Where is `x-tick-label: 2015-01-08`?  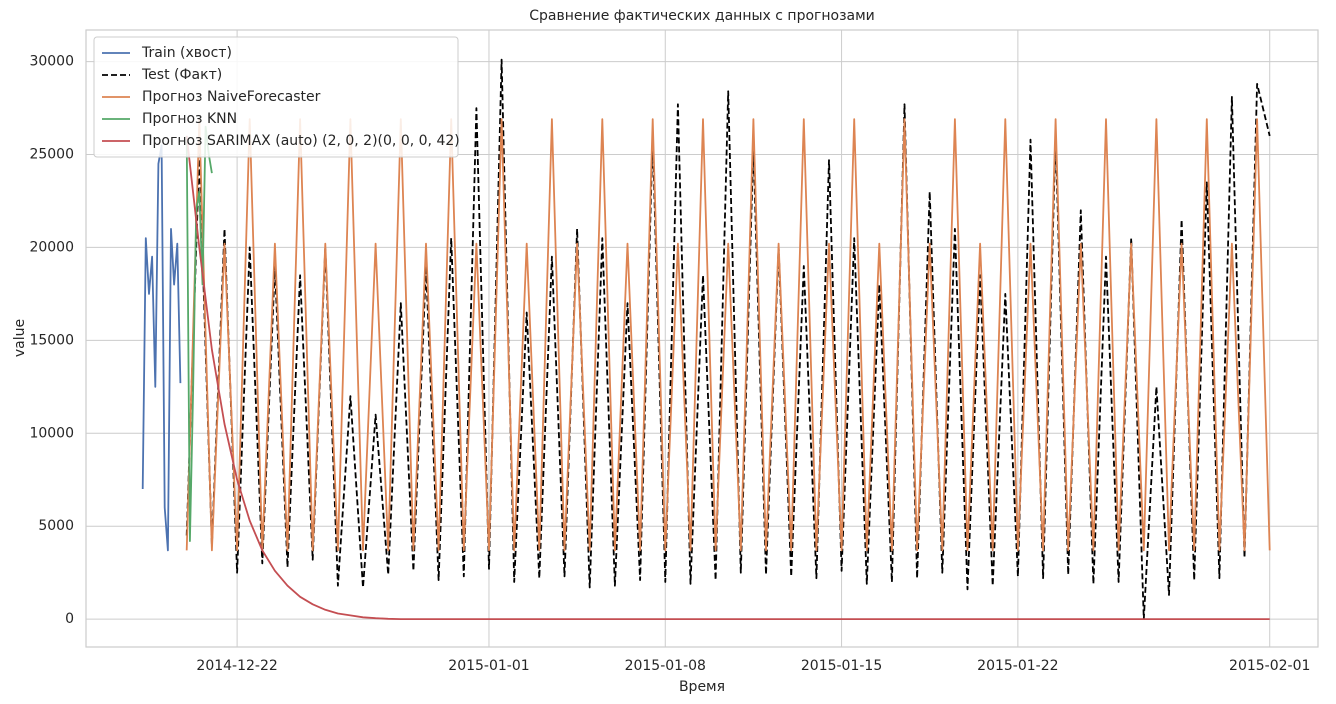
x-tick-label: 2015-01-08 is located at coordinates (665, 666).